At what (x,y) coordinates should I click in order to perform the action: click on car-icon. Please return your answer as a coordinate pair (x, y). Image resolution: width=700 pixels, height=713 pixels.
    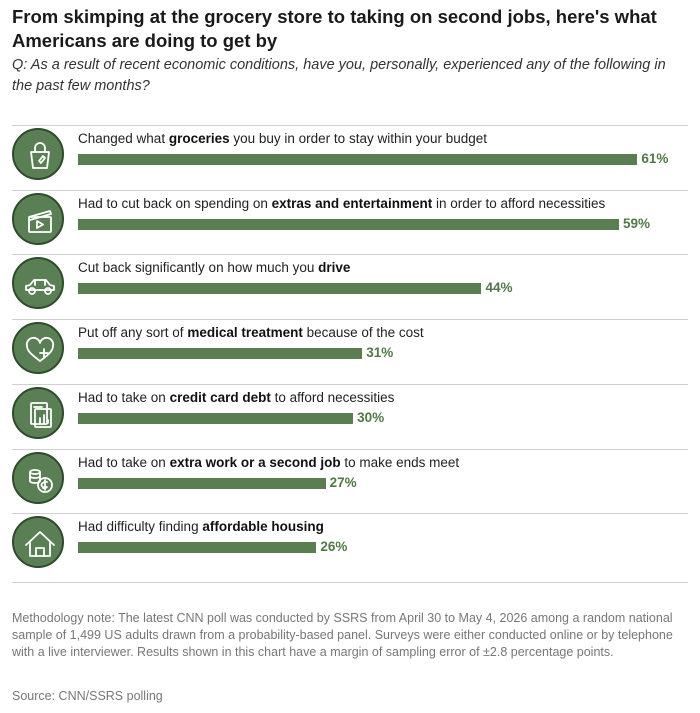
    Looking at the image, I should click on (38, 283).